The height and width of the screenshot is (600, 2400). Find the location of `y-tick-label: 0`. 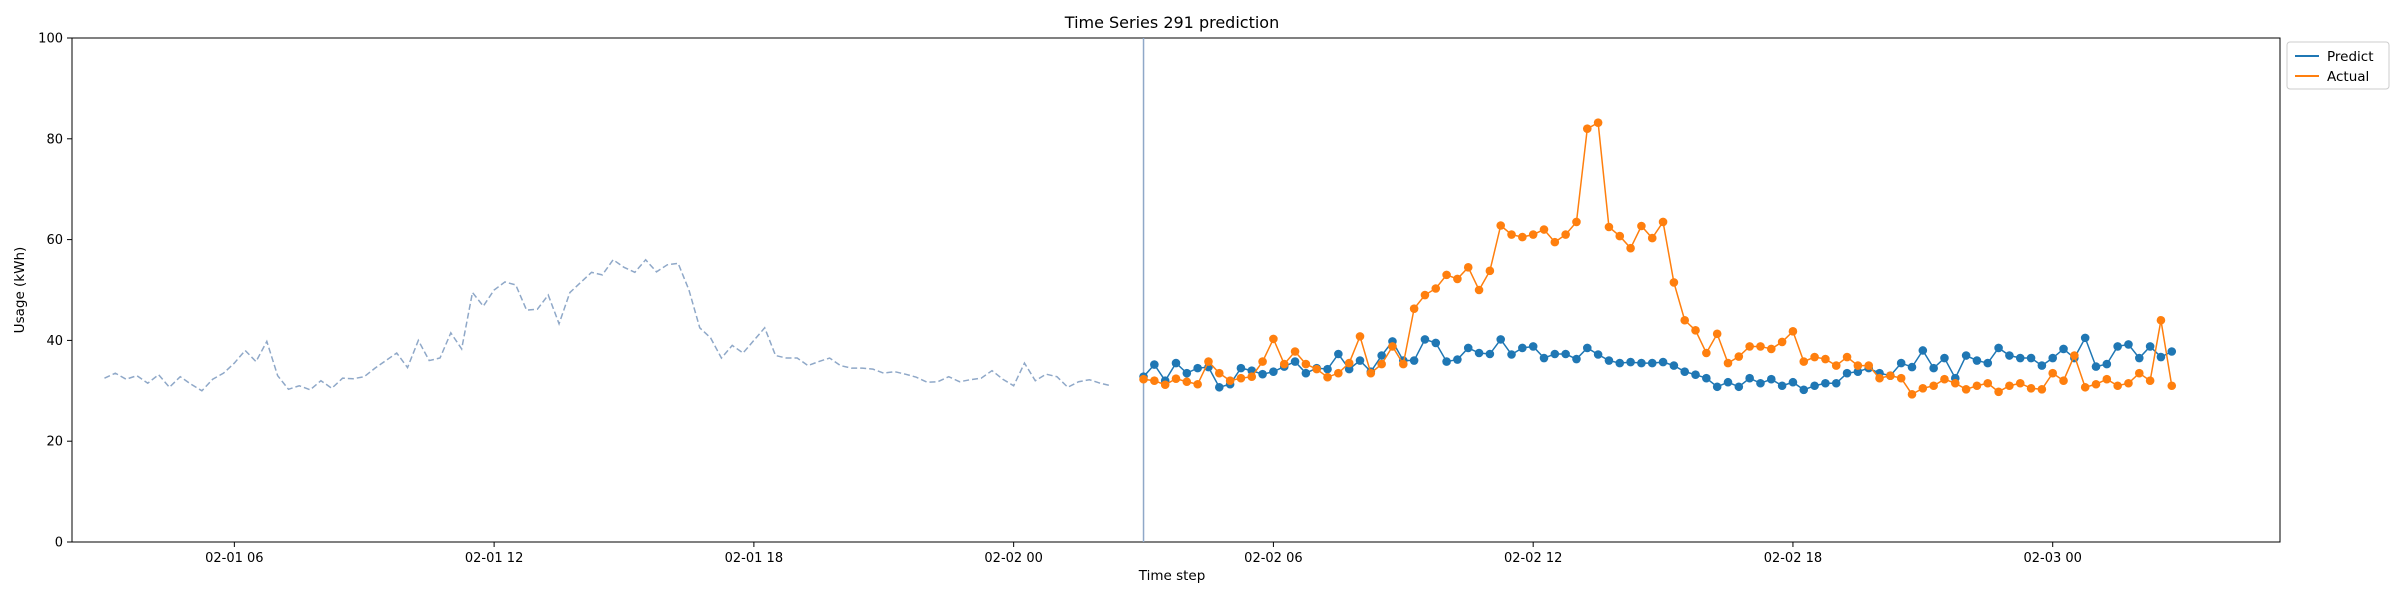

y-tick-label: 0 is located at coordinates (59, 543).